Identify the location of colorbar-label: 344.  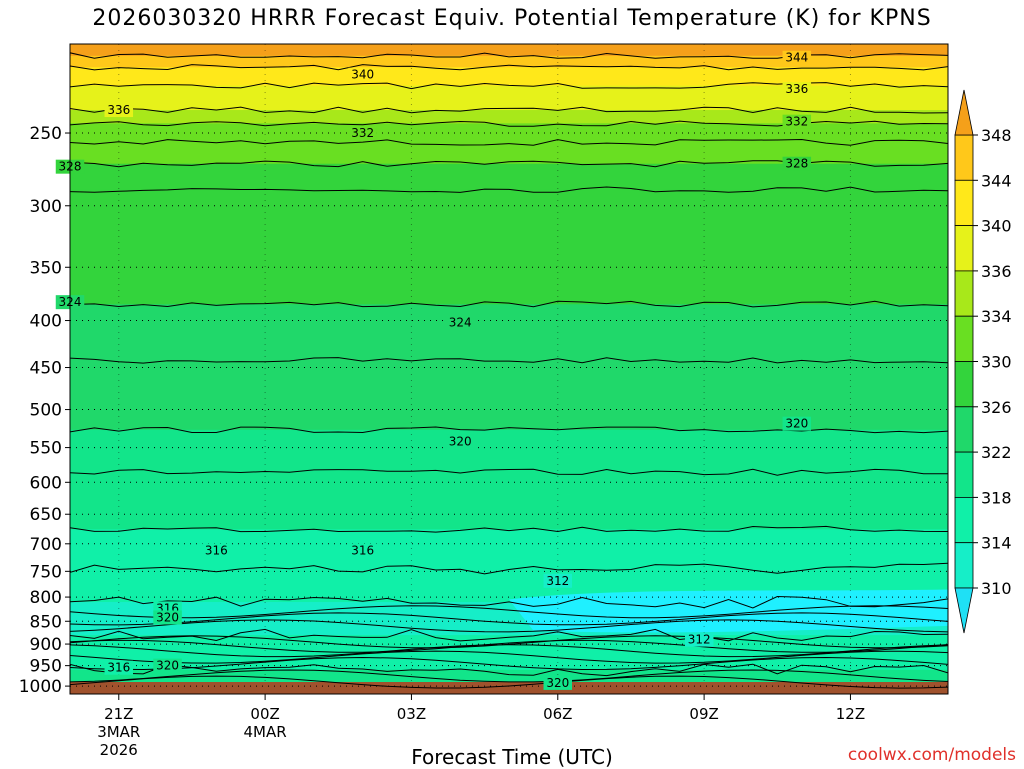
(996, 180).